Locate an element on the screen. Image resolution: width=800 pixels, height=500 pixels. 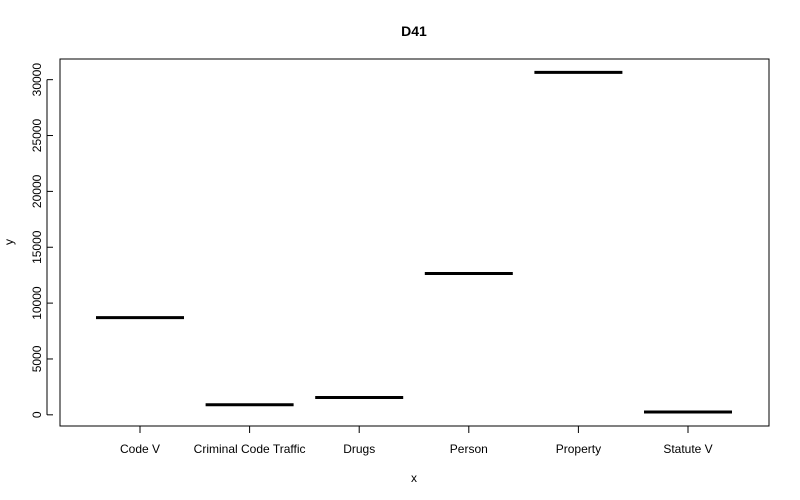
x-axis-label: x is located at coordinates (414, 478).